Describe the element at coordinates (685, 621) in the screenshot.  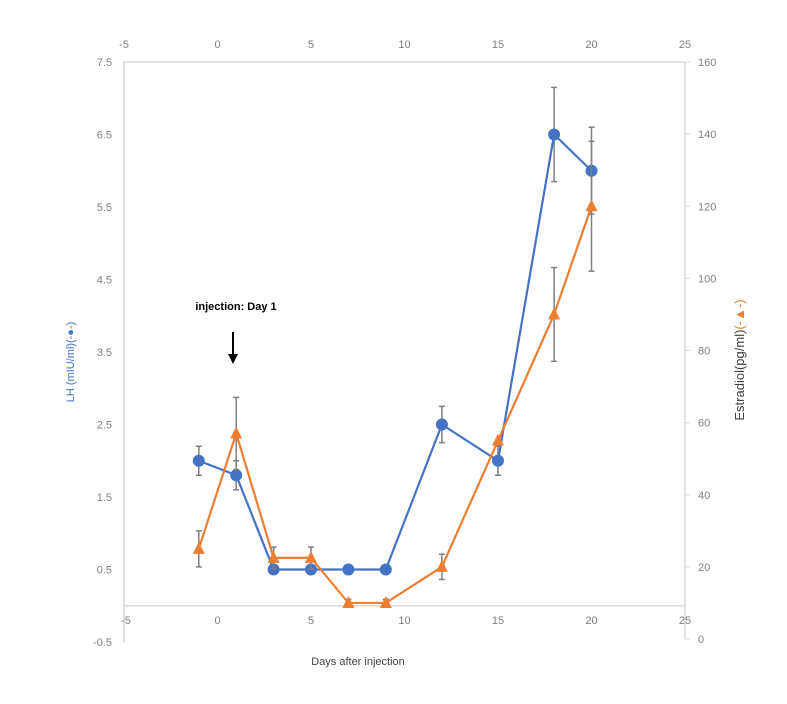
I see `x-tick-label: 25` at that location.